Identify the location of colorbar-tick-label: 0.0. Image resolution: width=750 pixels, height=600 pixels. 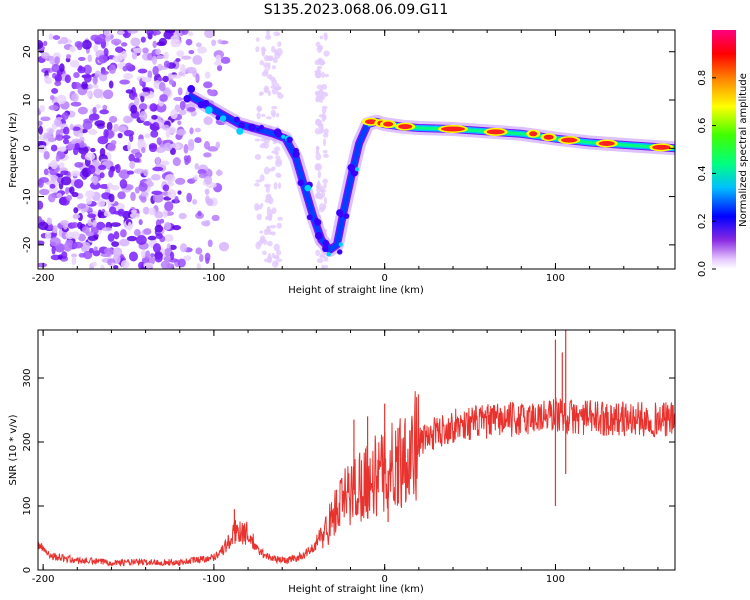
(702, 269).